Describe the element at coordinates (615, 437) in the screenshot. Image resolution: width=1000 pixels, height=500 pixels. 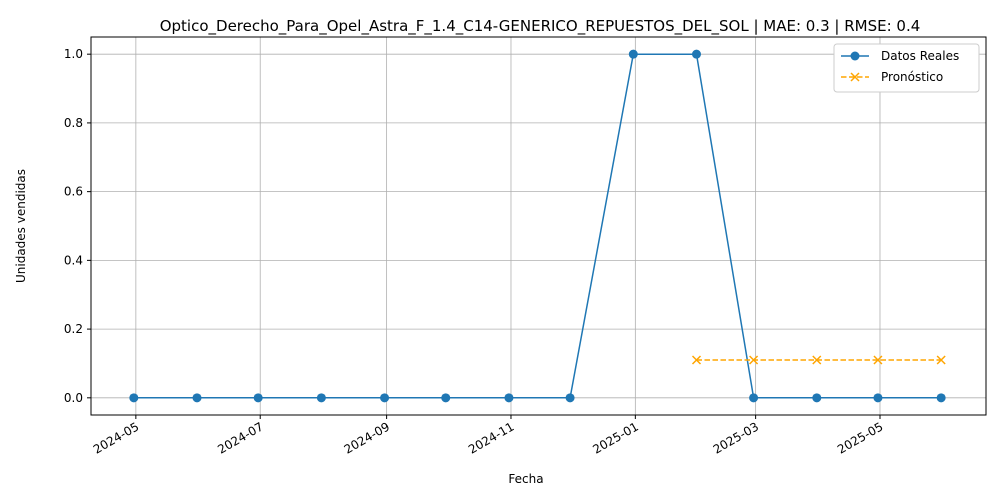
I see `x-tick-label: 2025-01` at that location.